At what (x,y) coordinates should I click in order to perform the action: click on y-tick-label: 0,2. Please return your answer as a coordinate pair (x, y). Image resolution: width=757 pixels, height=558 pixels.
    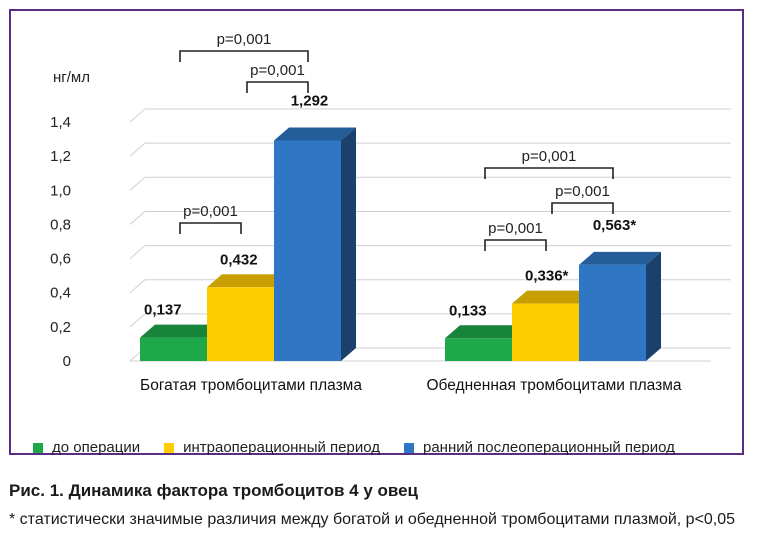
    Looking at the image, I should click on (60, 327).